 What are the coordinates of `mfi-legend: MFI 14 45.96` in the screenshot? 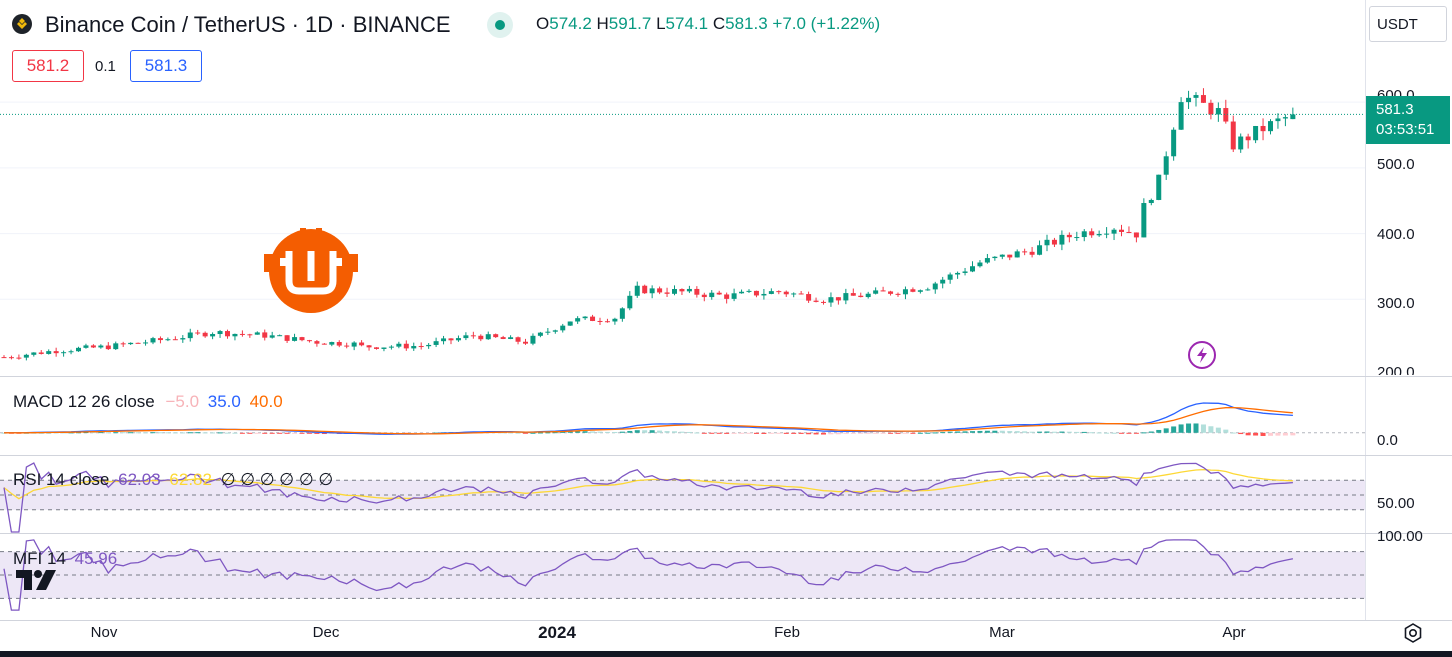 It's located at (65, 559).